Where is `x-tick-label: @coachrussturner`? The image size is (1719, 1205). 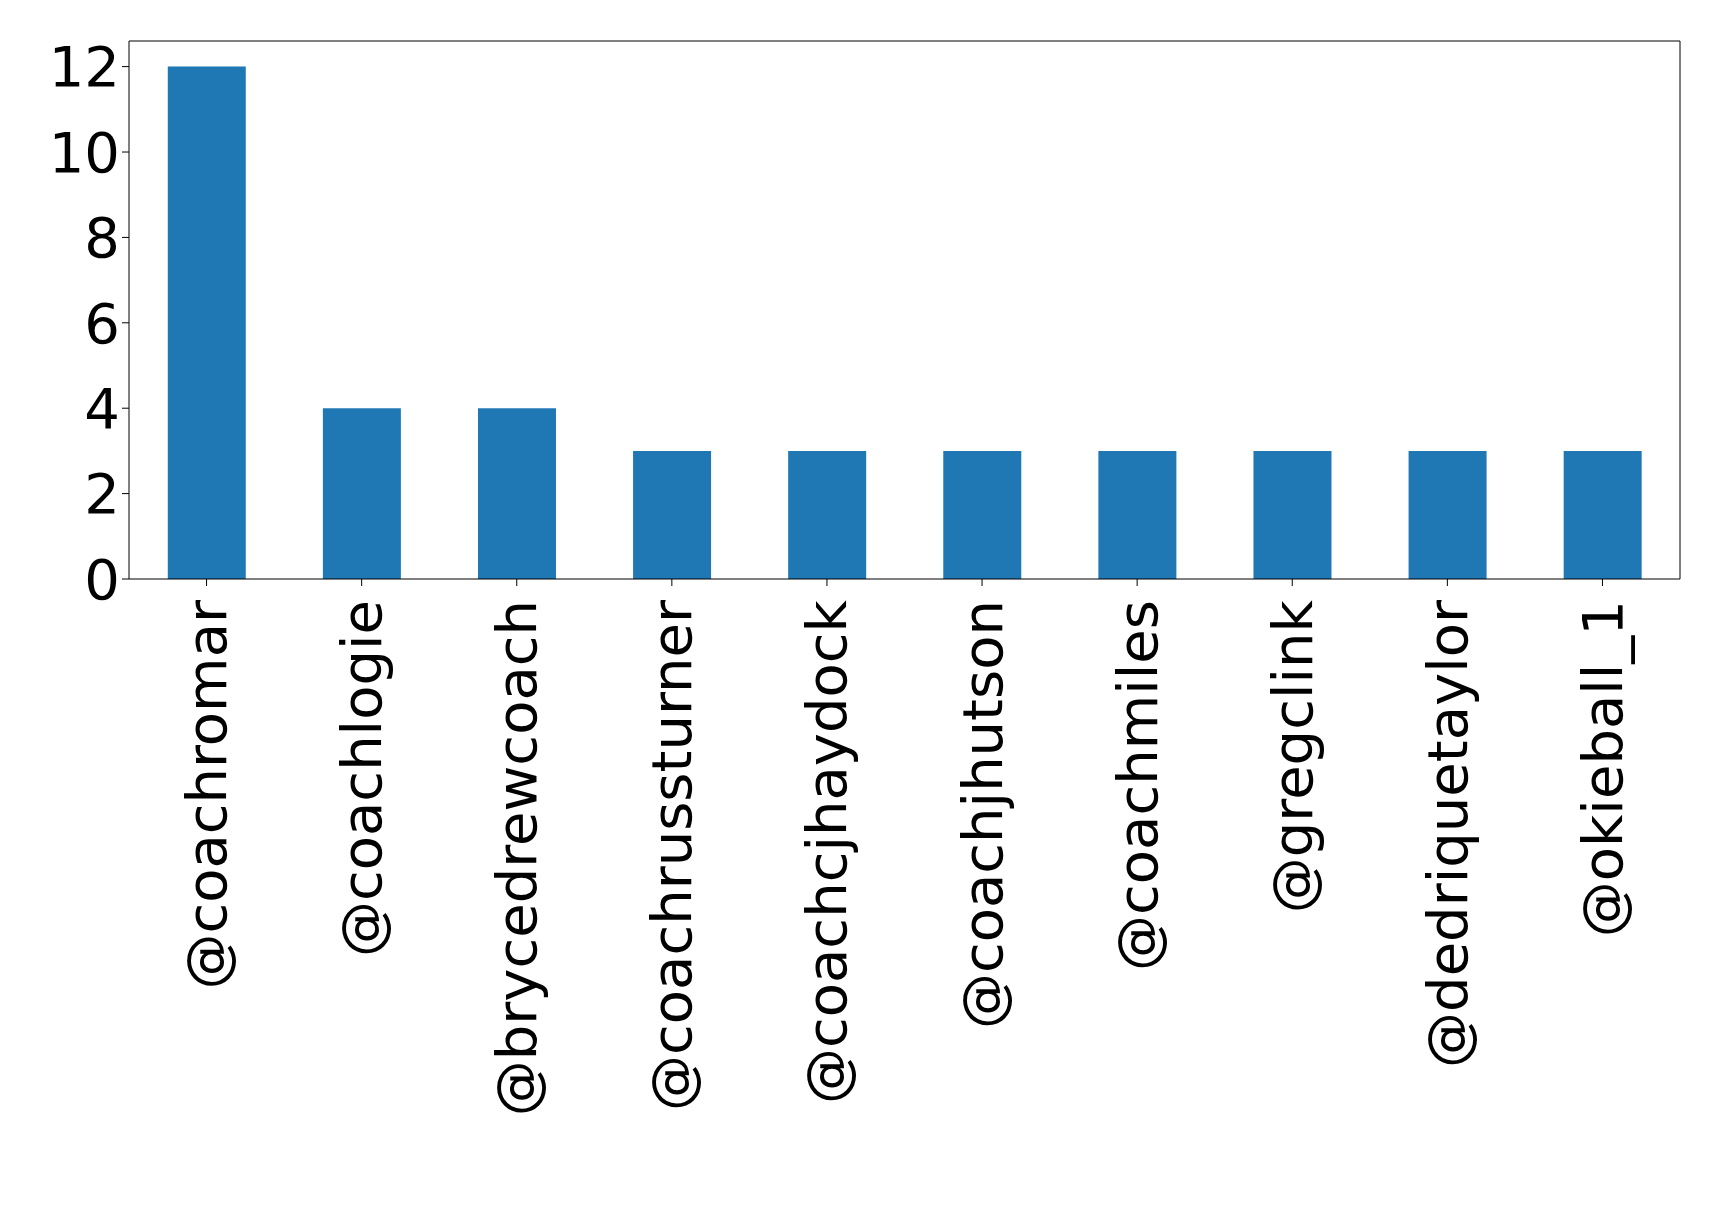 x-tick-label: @coachrussturner is located at coordinates (672, 855).